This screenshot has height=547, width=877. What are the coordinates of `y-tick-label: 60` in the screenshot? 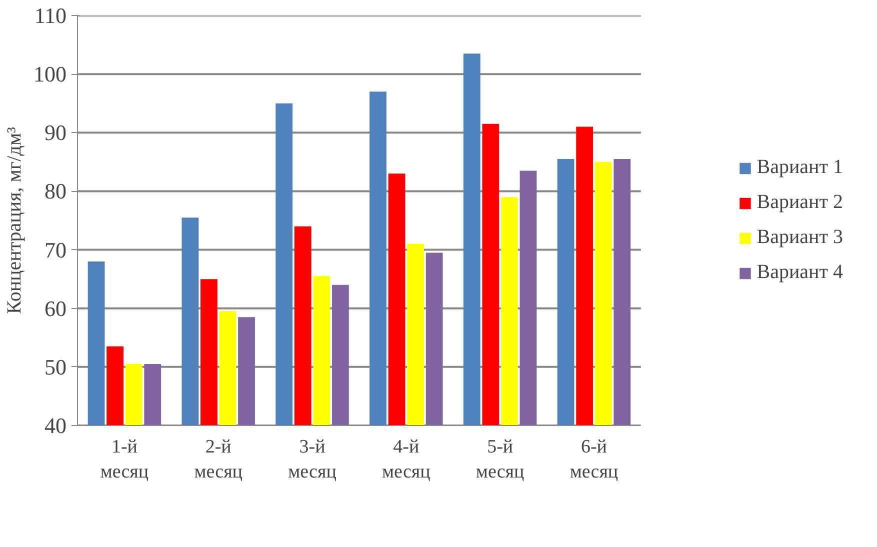 It's located at (55, 308).